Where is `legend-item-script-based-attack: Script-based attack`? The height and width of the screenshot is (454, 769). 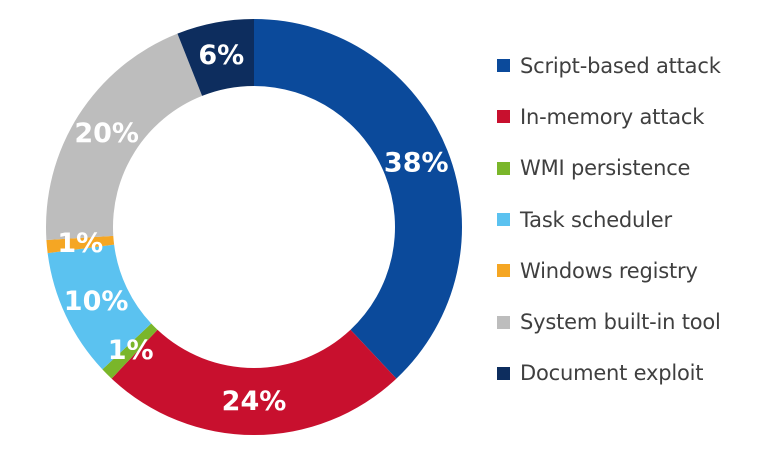
legend-item-script-based-attack: Script-based attack is located at coordinates (609, 65).